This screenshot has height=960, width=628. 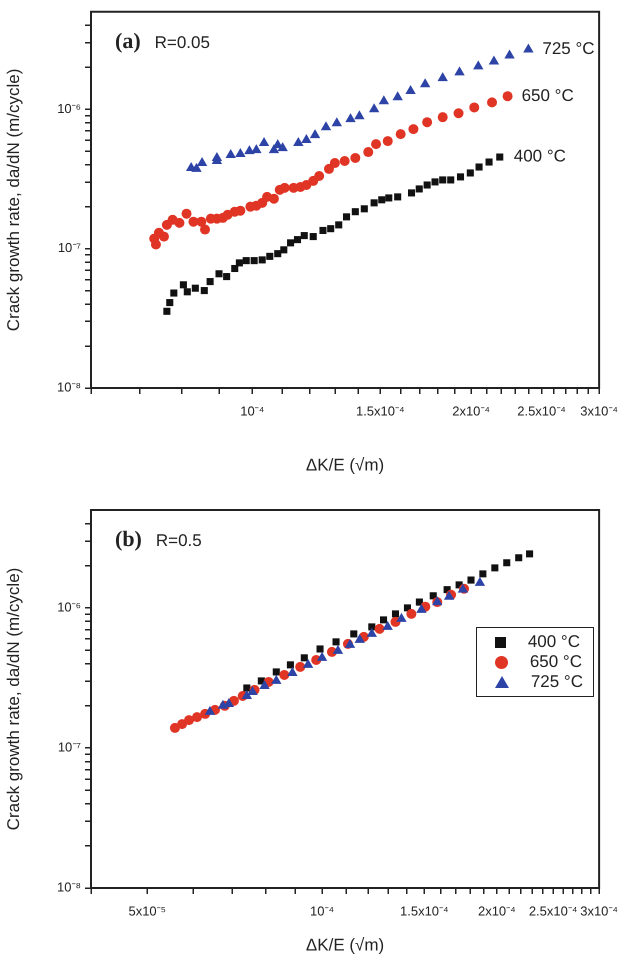 What do you see at coordinates (556, 682) in the screenshot?
I see `legend-label: 725 °C` at bounding box center [556, 682].